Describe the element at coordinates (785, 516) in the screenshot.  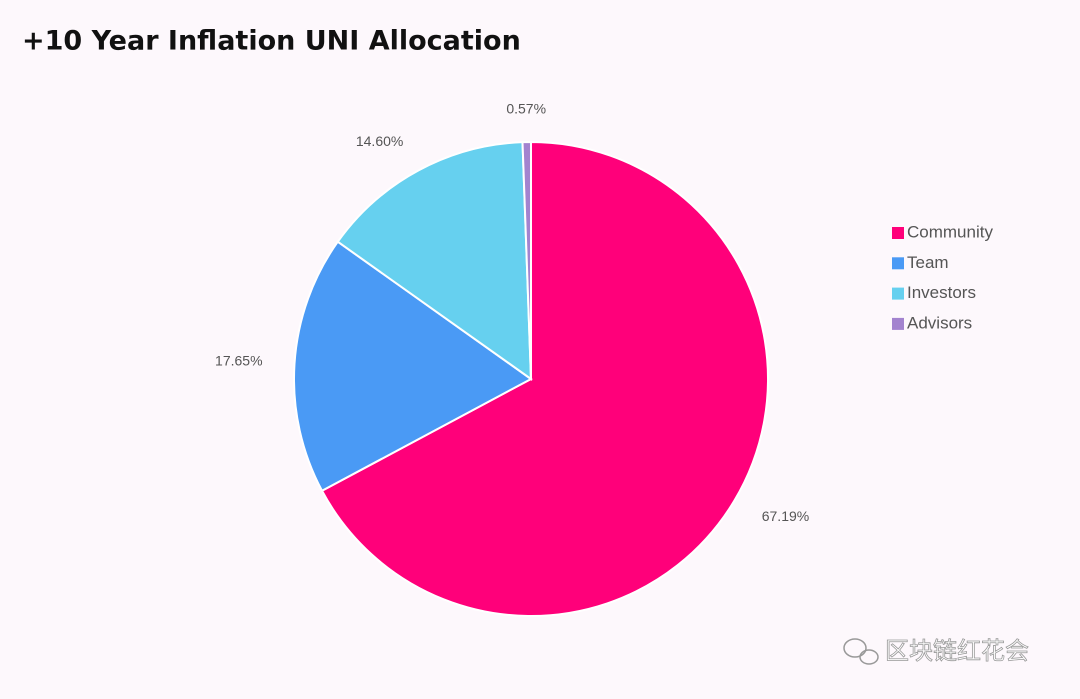
I see `value-label: 67.19%` at that location.